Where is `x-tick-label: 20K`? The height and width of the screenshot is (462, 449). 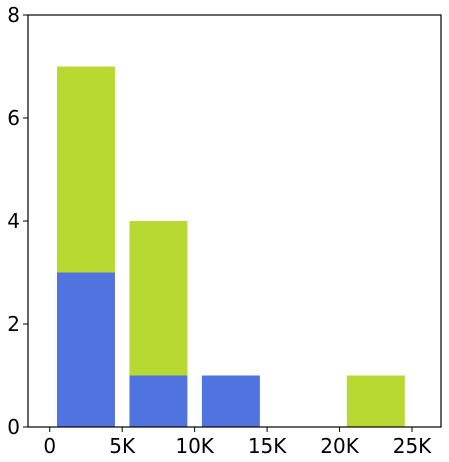
x-tick-label: 20K is located at coordinates (339, 446).